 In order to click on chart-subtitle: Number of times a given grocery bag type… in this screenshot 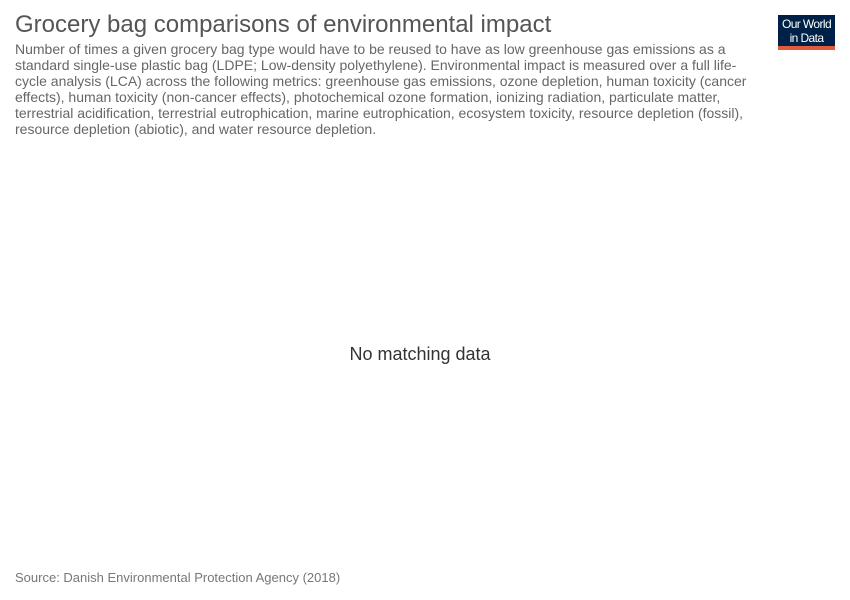, I will do `click(381, 89)`.